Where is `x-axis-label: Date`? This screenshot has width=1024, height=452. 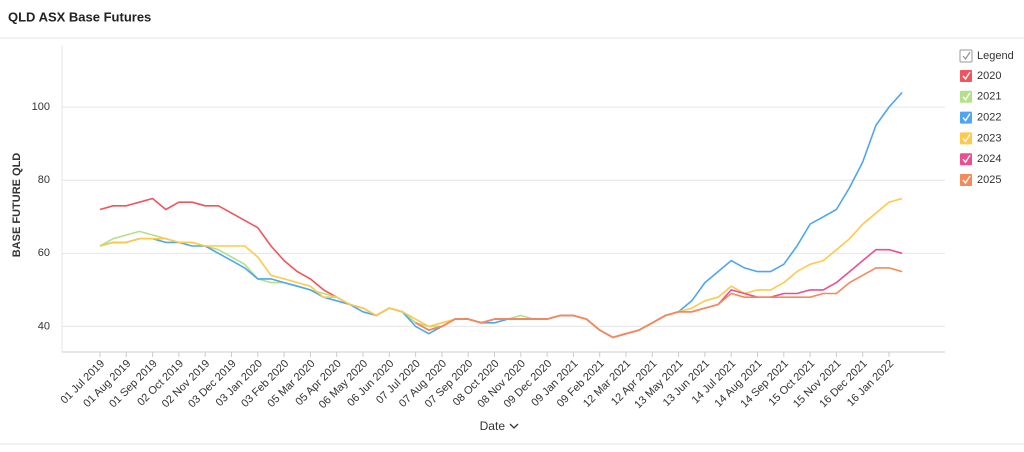 x-axis-label: Date is located at coordinates (493, 426).